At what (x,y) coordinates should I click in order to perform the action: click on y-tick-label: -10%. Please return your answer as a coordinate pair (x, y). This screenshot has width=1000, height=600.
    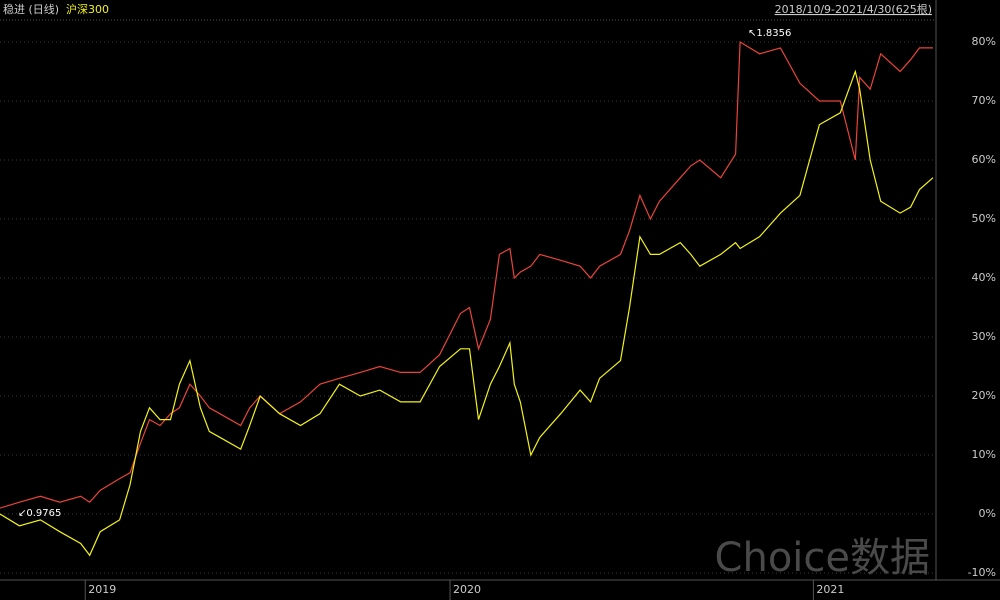
    Looking at the image, I should click on (982, 572).